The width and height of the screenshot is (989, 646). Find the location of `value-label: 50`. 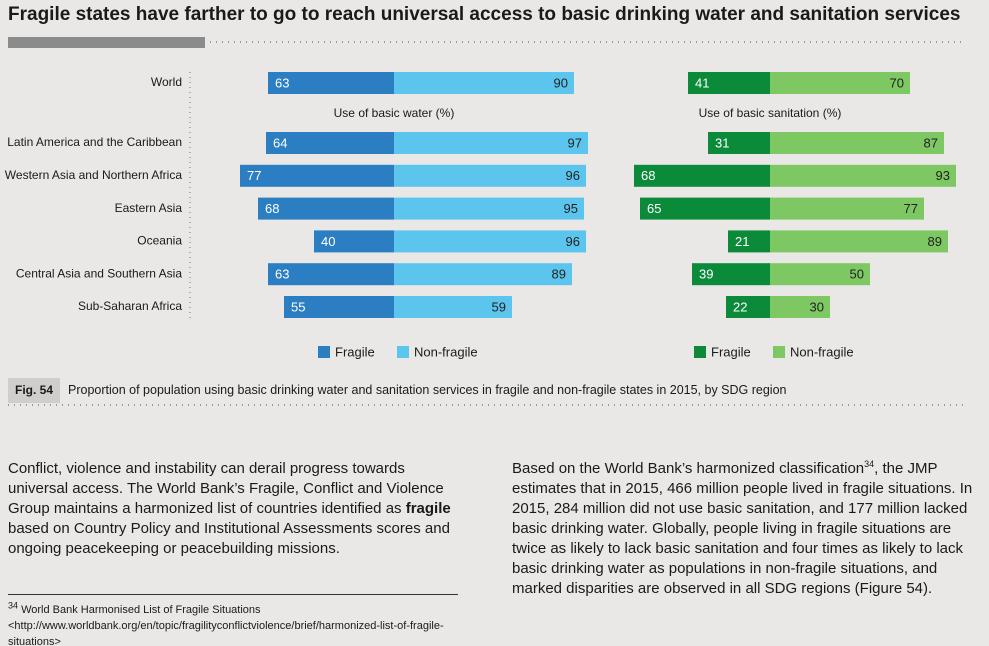

value-label: 50 is located at coordinates (857, 274).